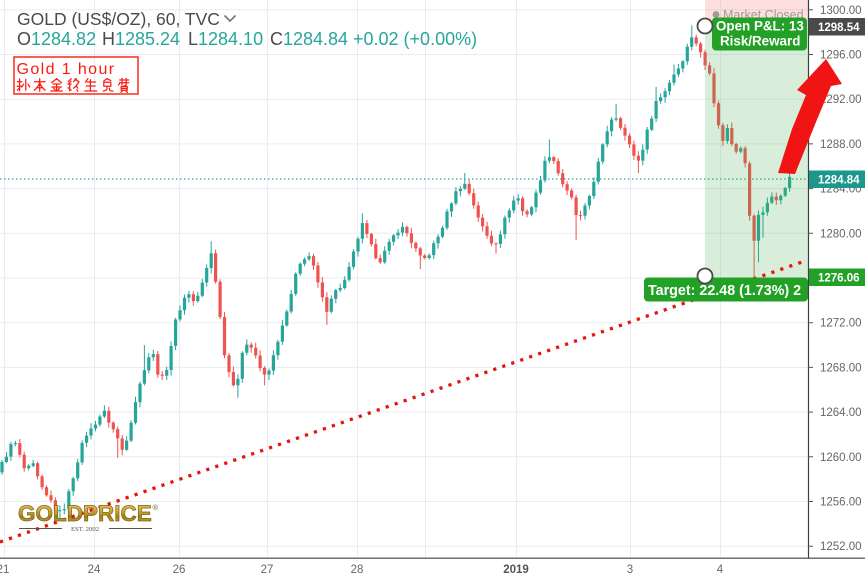  What do you see at coordinates (516, 570) in the screenshot?
I see `svg-text: 2019` at bounding box center [516, 570].